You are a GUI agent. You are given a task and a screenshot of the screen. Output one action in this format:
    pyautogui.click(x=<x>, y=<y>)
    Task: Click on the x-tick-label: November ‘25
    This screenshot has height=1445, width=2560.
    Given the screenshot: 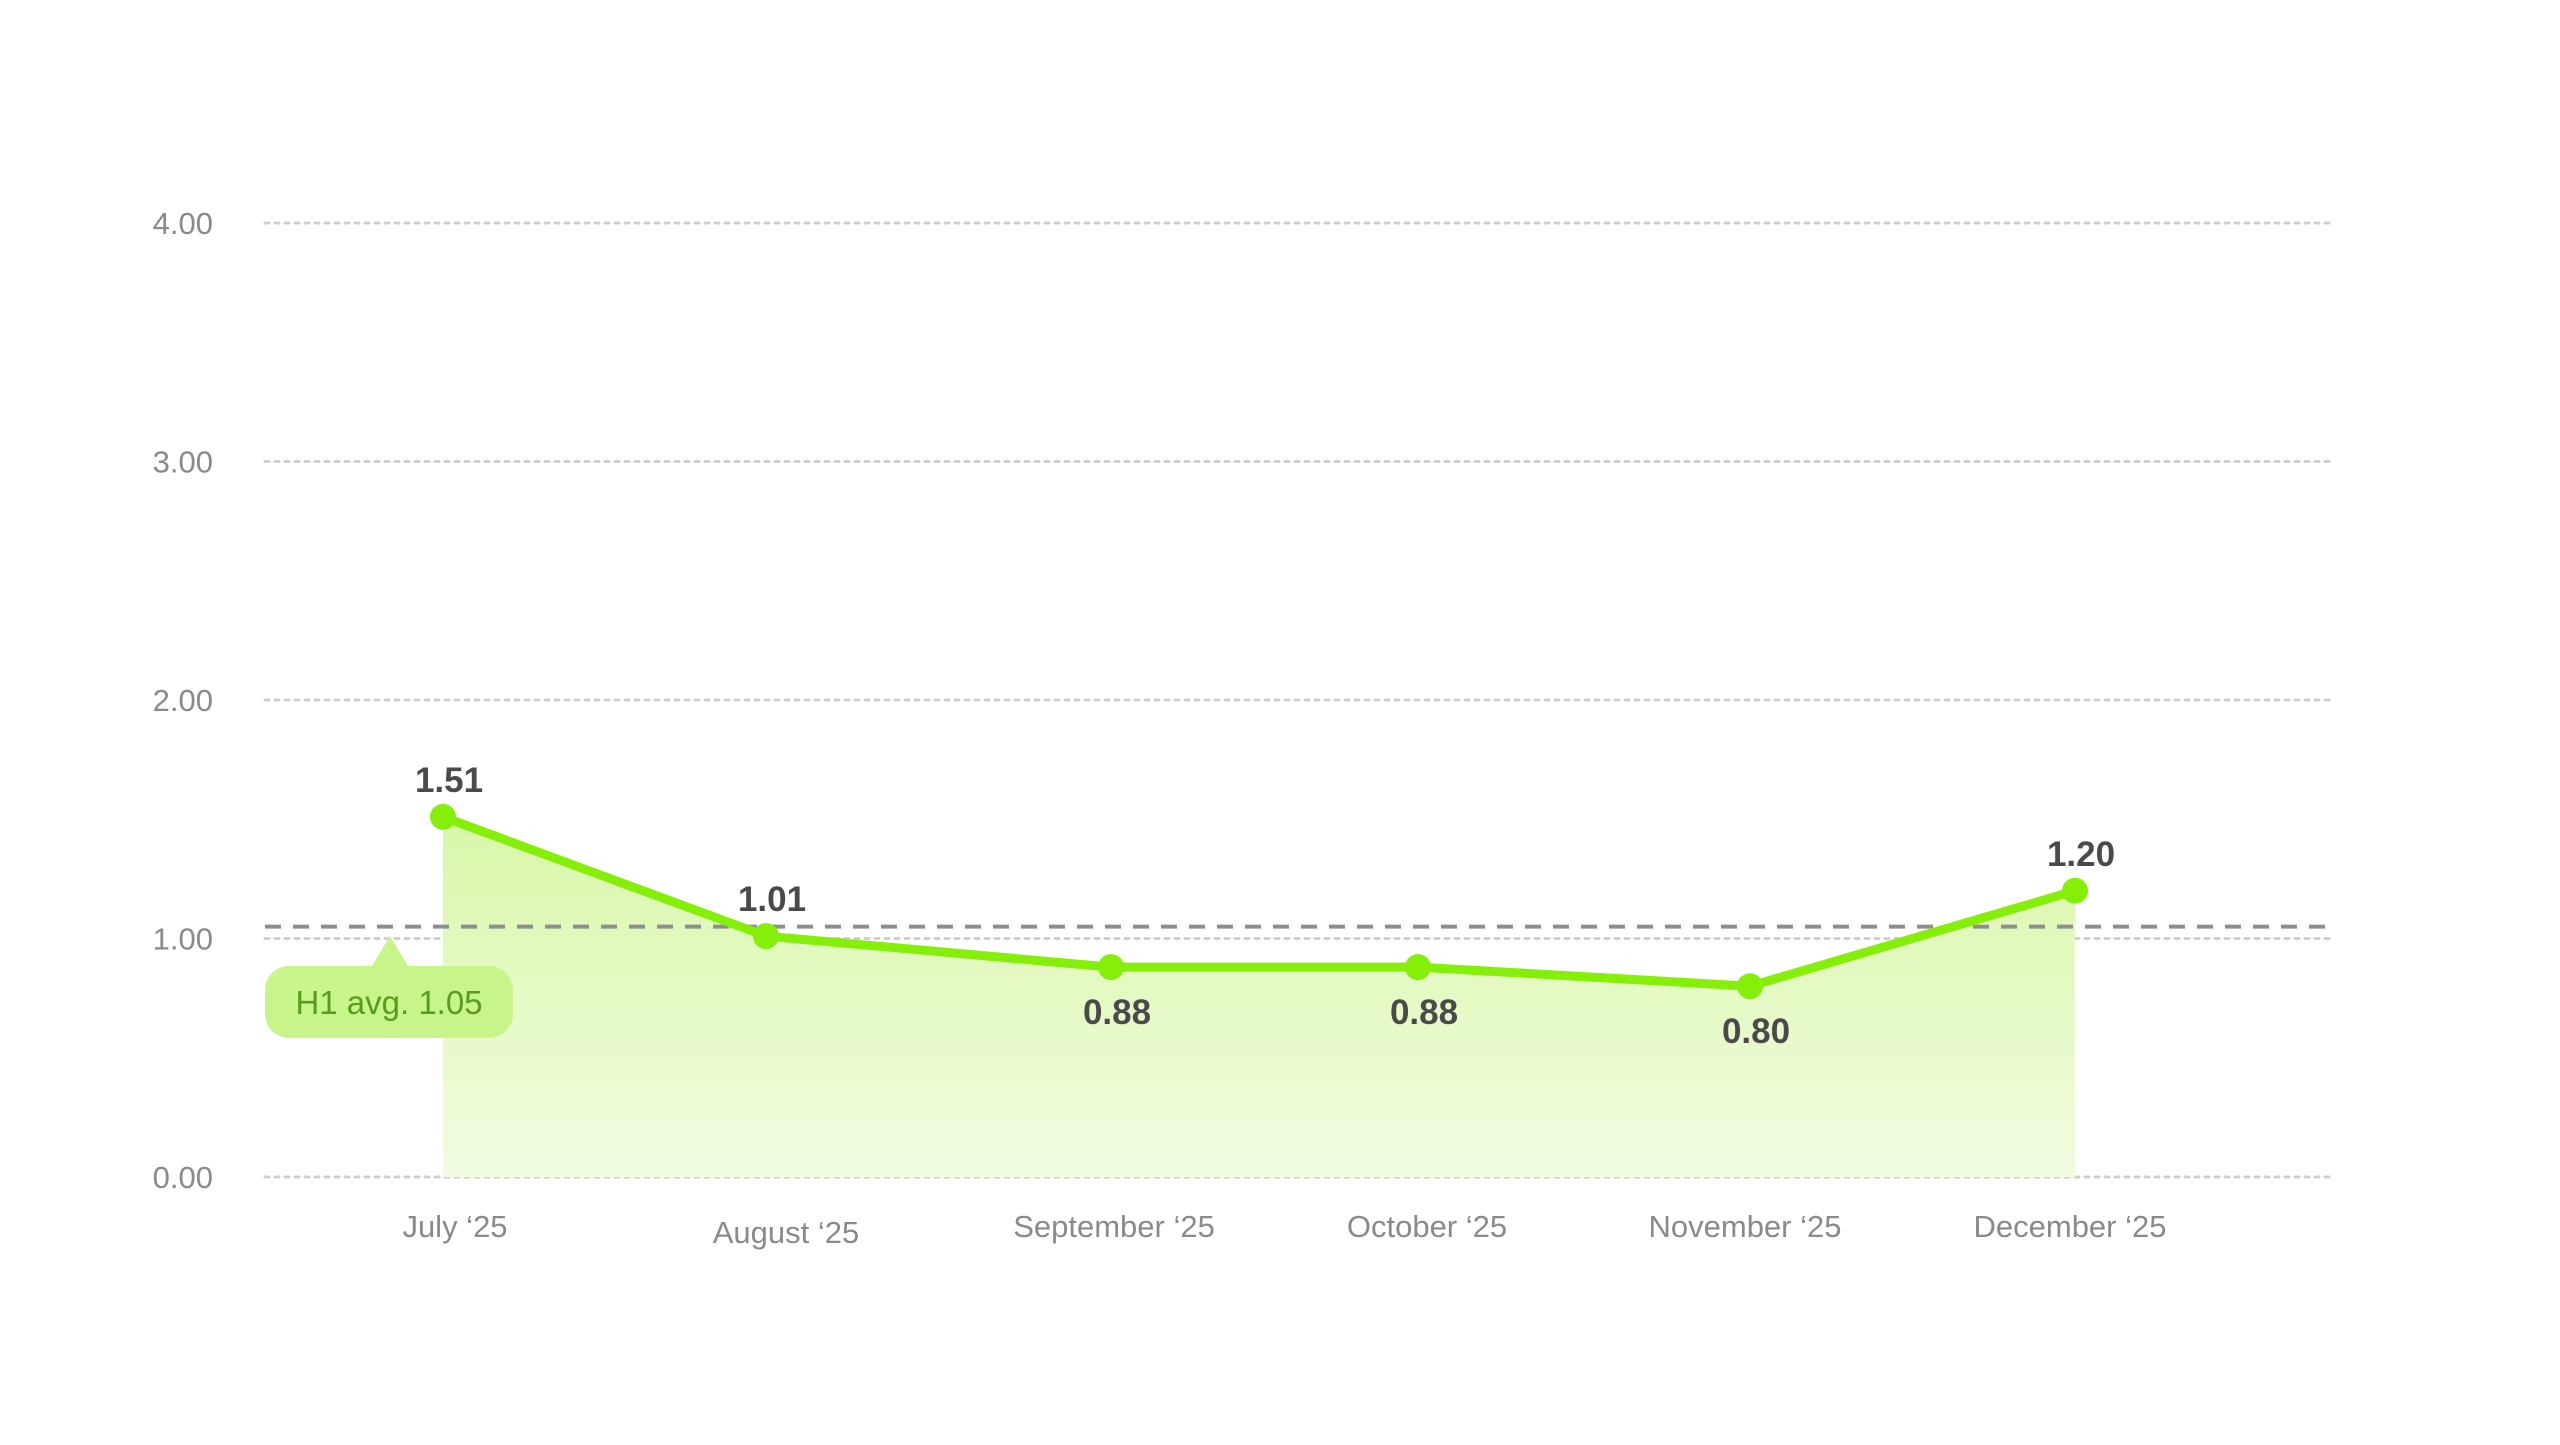 What is the action you would take?
    pyautogui.click(x=1745, y=1226)
    